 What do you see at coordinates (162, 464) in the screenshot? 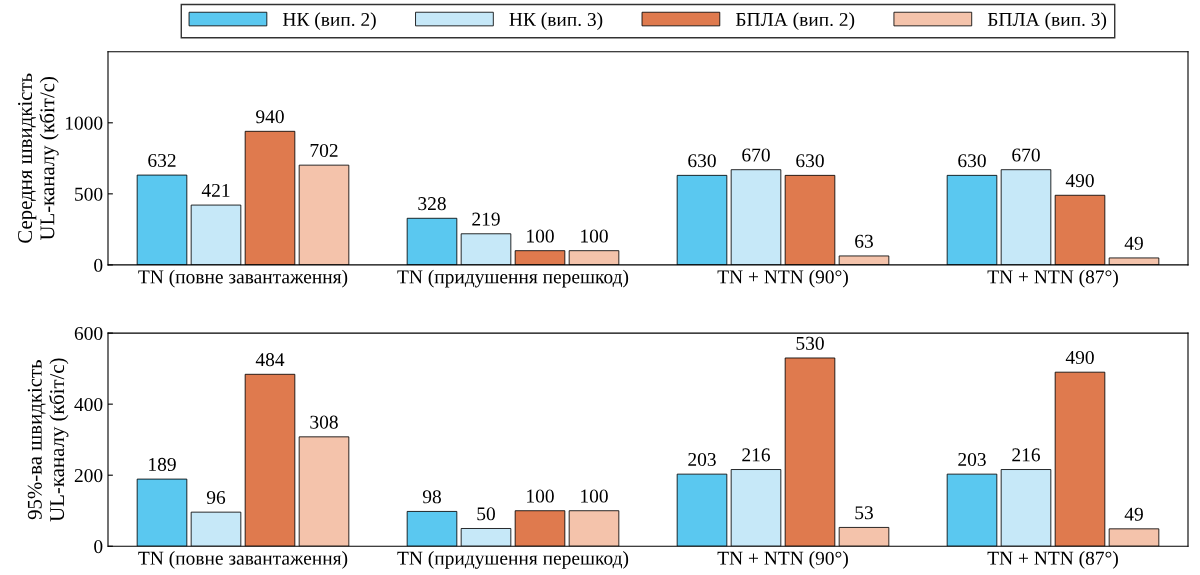
I see `data-label: 189` at bounding box center [162, 464].